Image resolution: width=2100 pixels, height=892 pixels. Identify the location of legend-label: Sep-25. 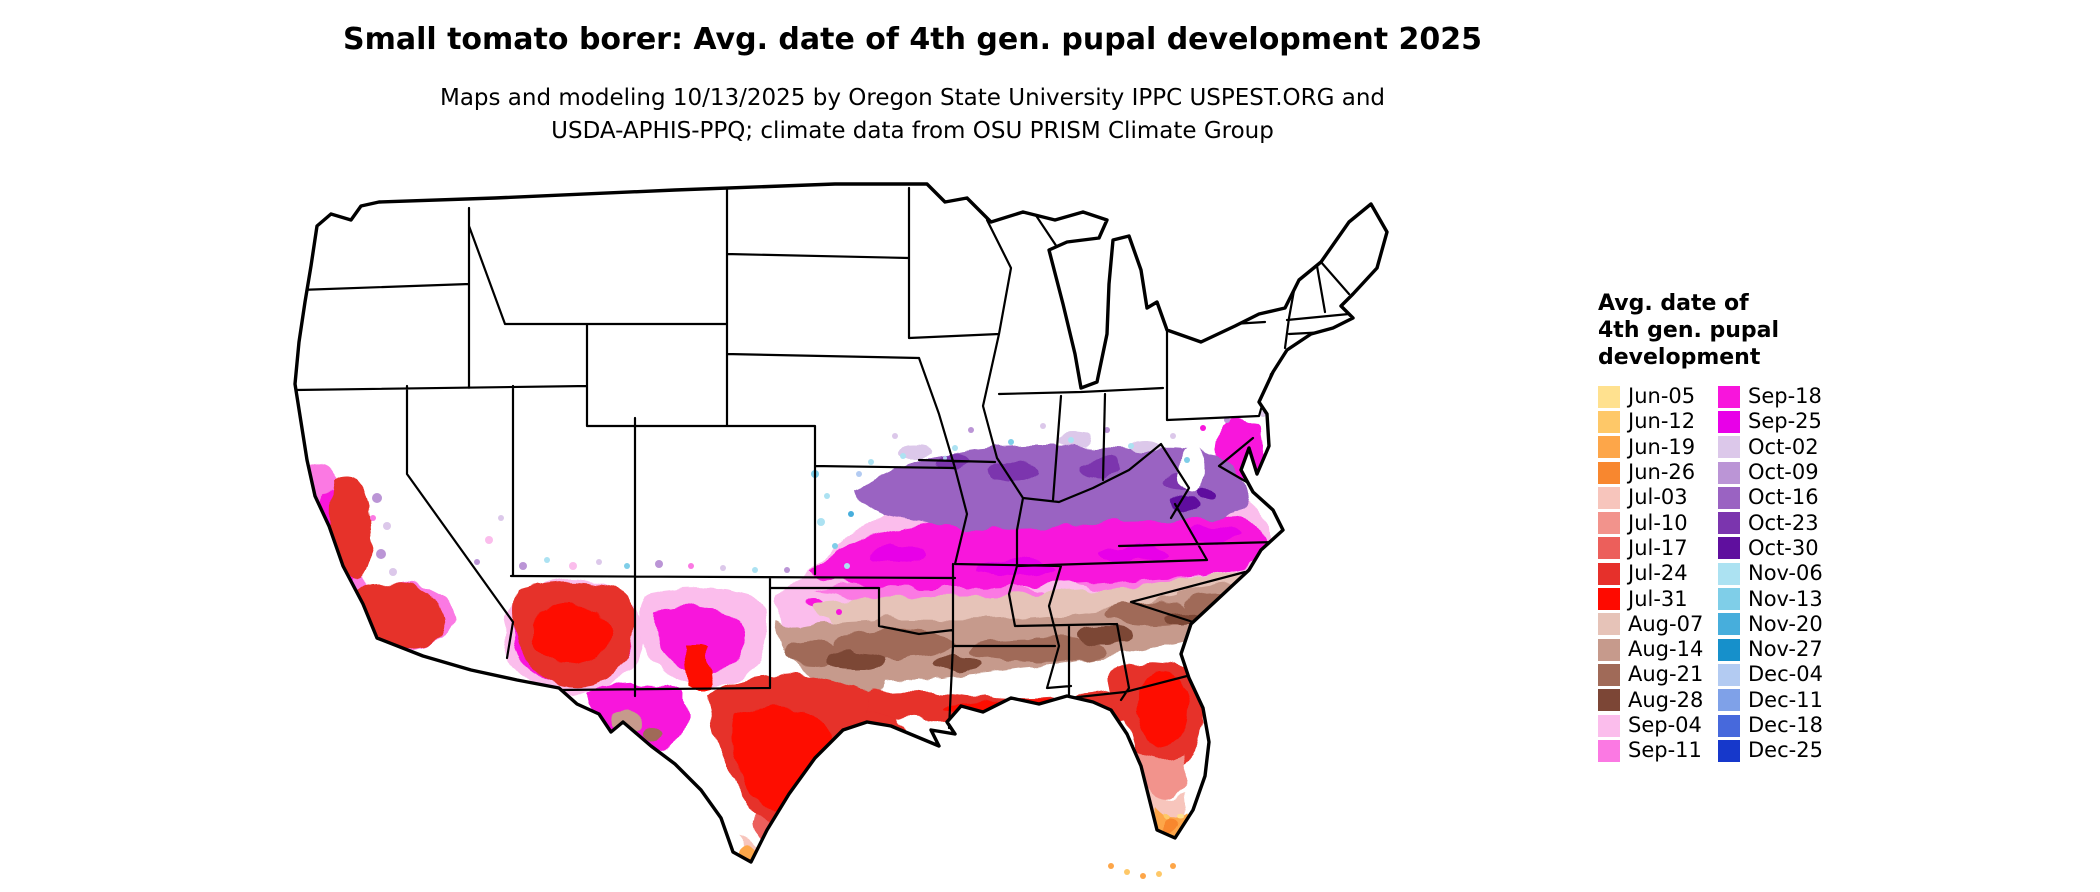
(1785, 421).